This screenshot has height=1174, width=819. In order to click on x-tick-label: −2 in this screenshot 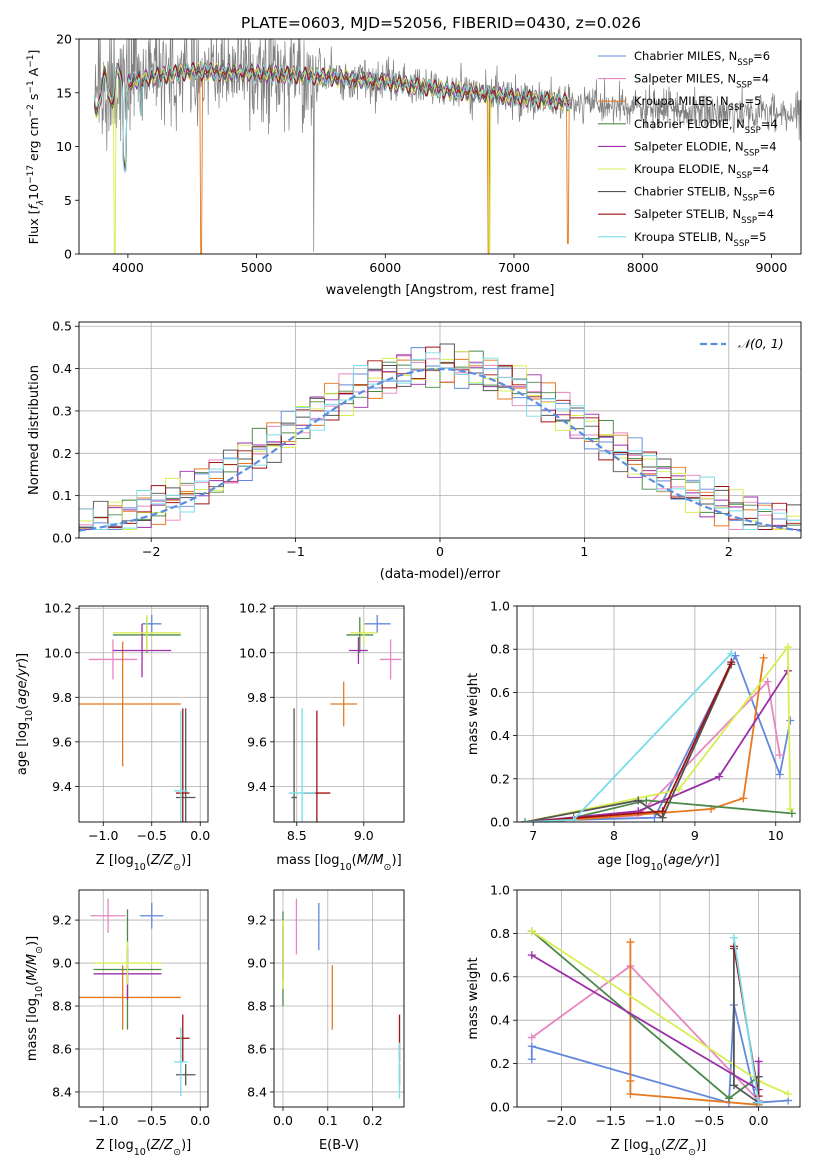, I will do `click(151, 551)`.